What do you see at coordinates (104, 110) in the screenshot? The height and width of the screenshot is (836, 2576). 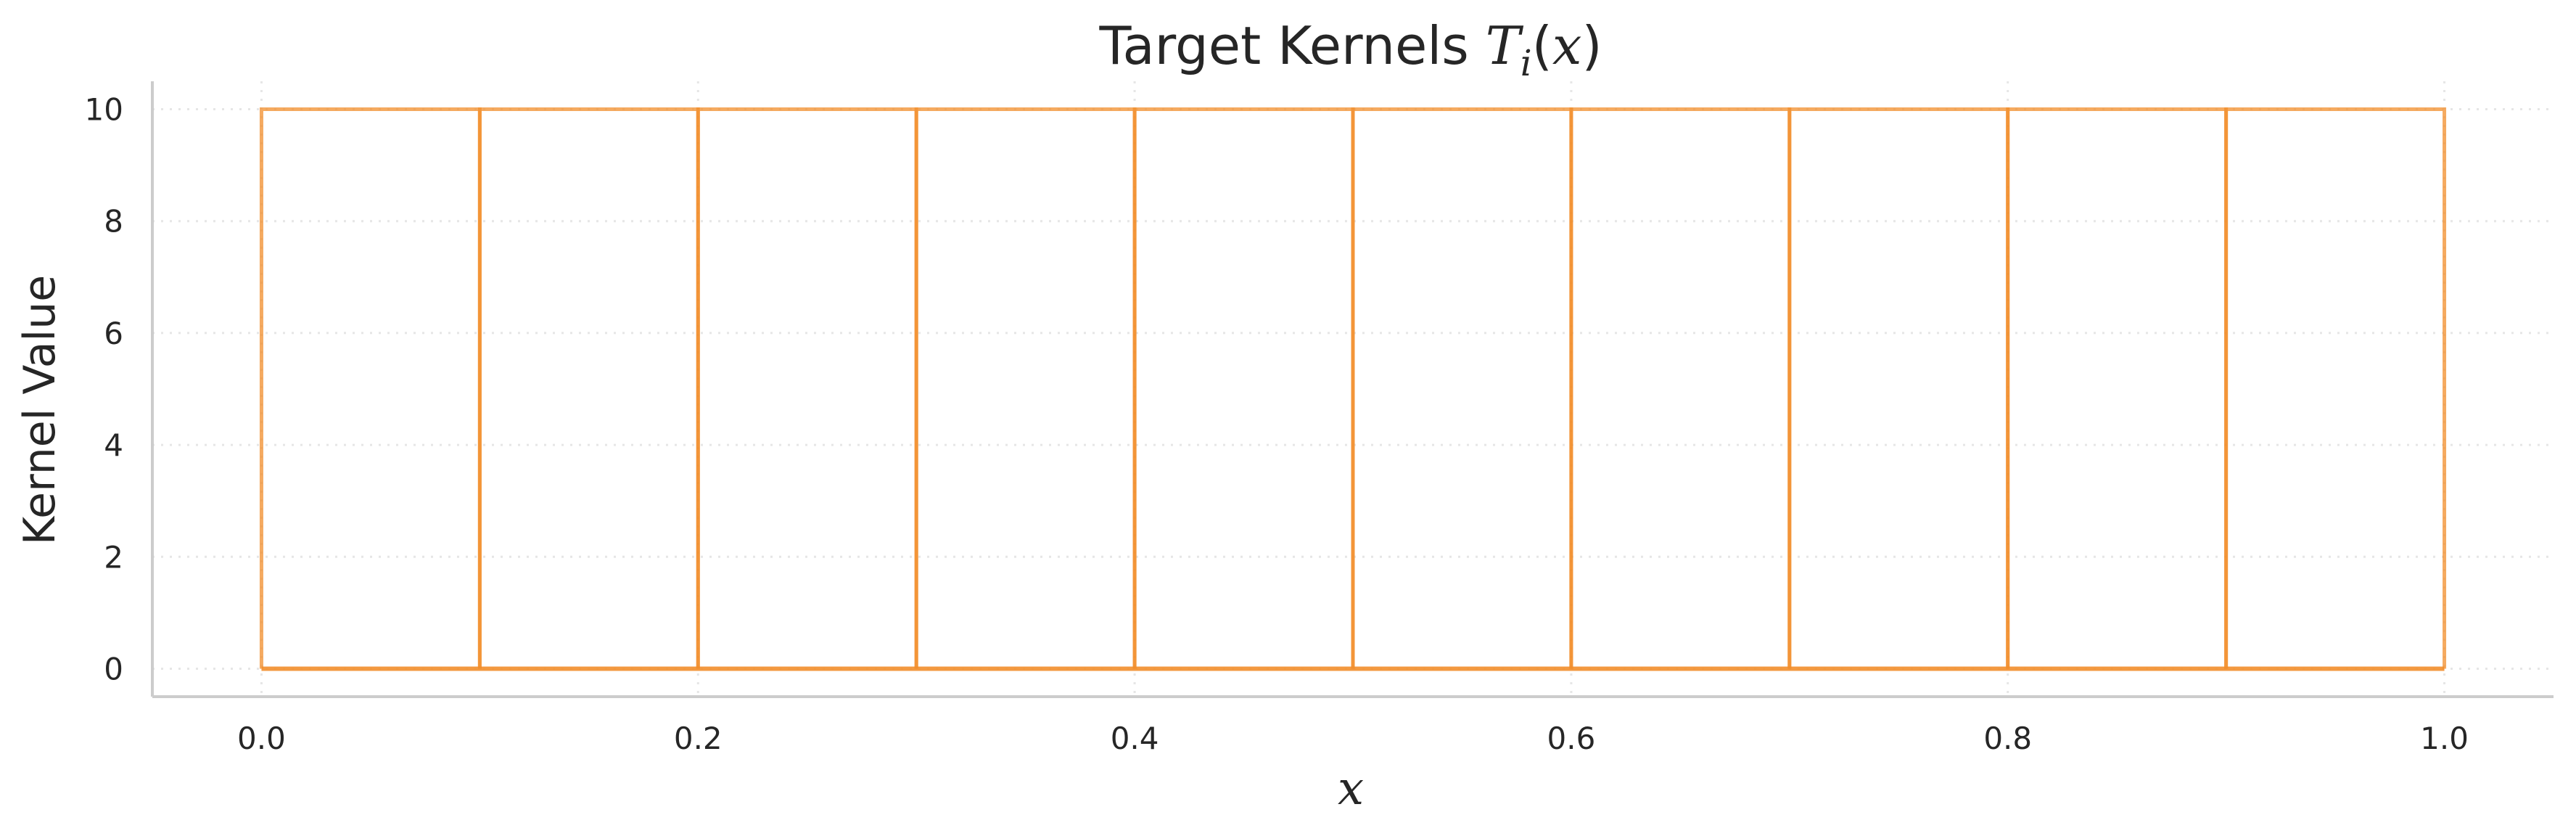 I see `y-tick-label-5: 10` at bounding box center [104, 110].